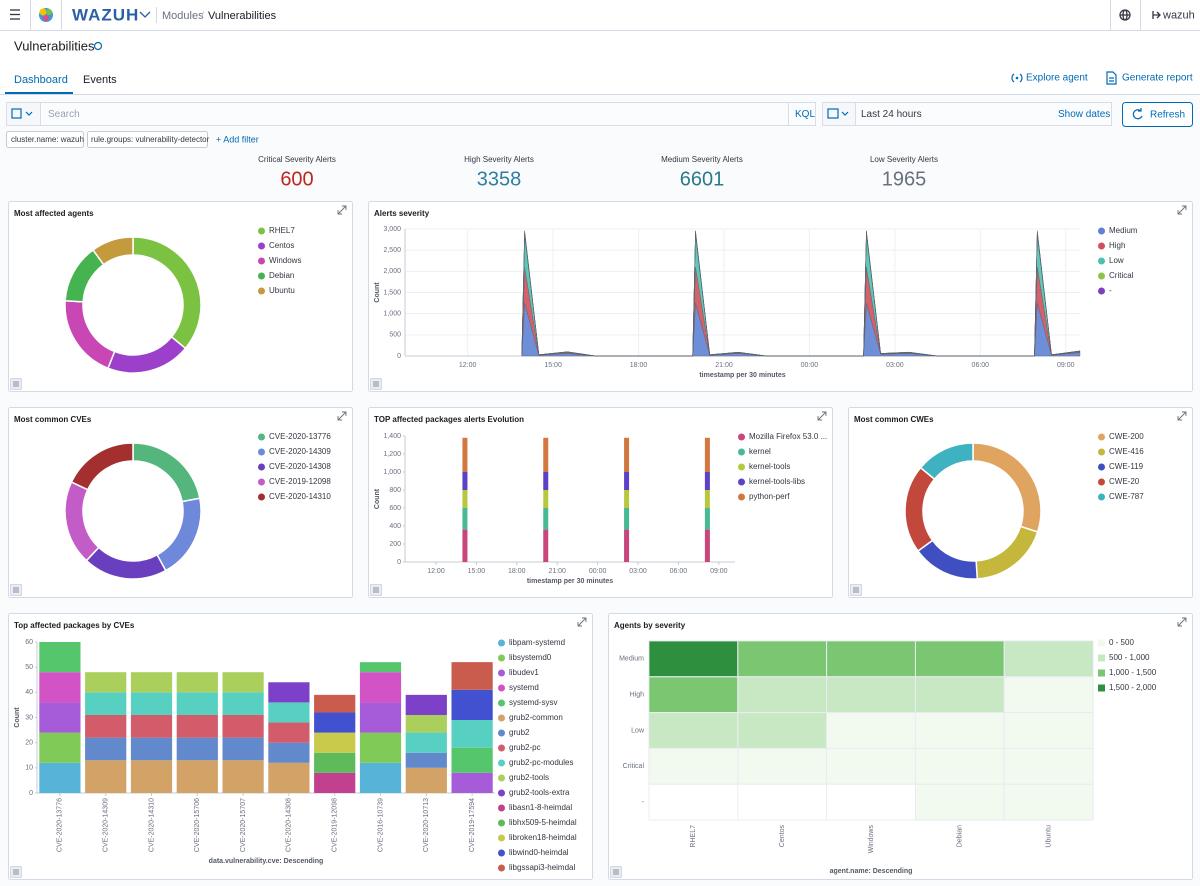  What do you see at coordinates (1133, 672) in the screenshot?
I see `legend-label: 1,000 - 1,500` at bounding box center [1133, 672].